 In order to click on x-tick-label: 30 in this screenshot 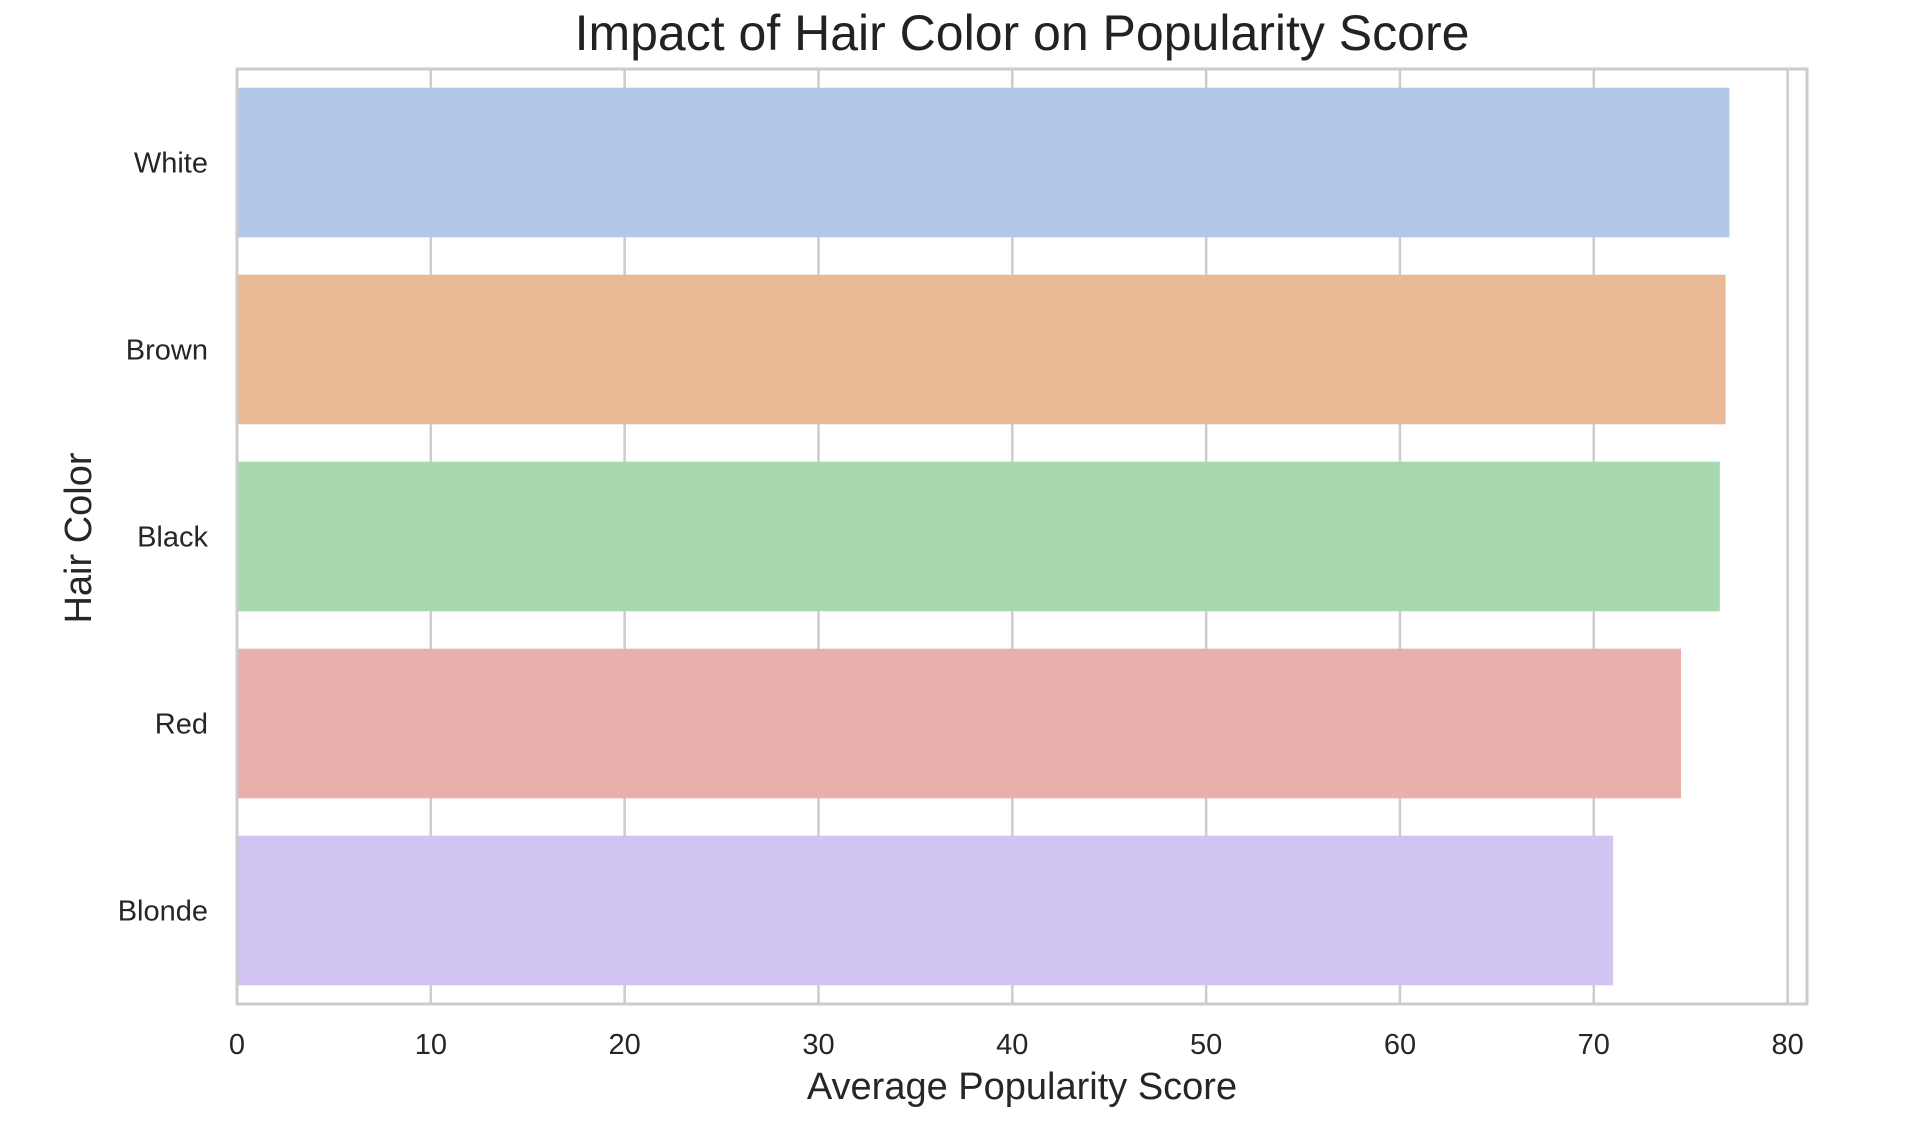, I will do `click(818, 1045)`.